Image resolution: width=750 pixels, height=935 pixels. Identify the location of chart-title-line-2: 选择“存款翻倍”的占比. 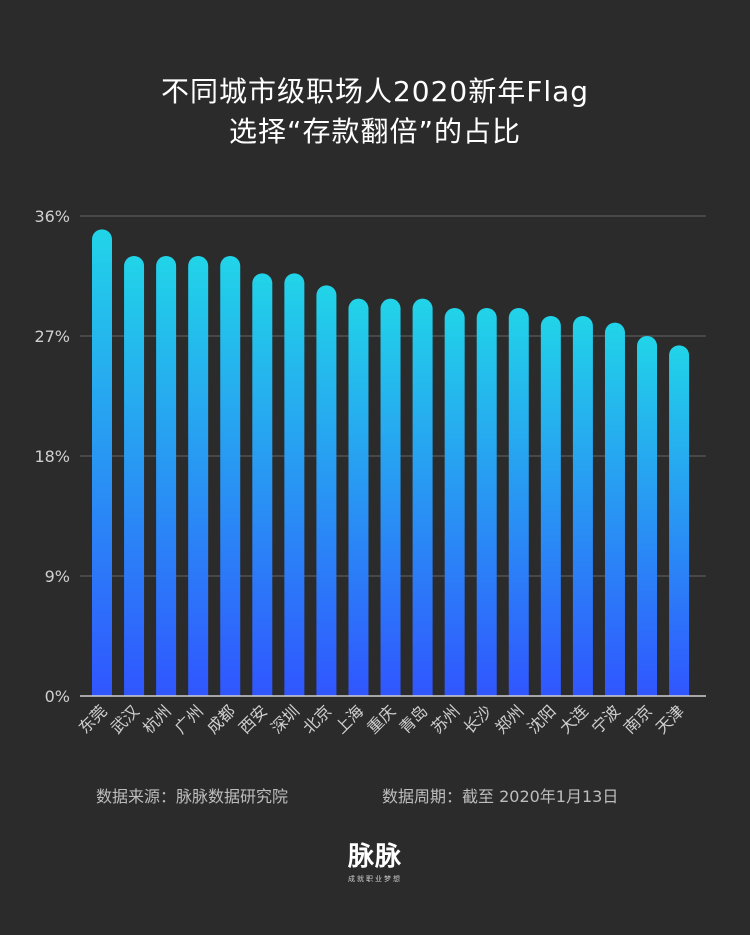
(374, 131).